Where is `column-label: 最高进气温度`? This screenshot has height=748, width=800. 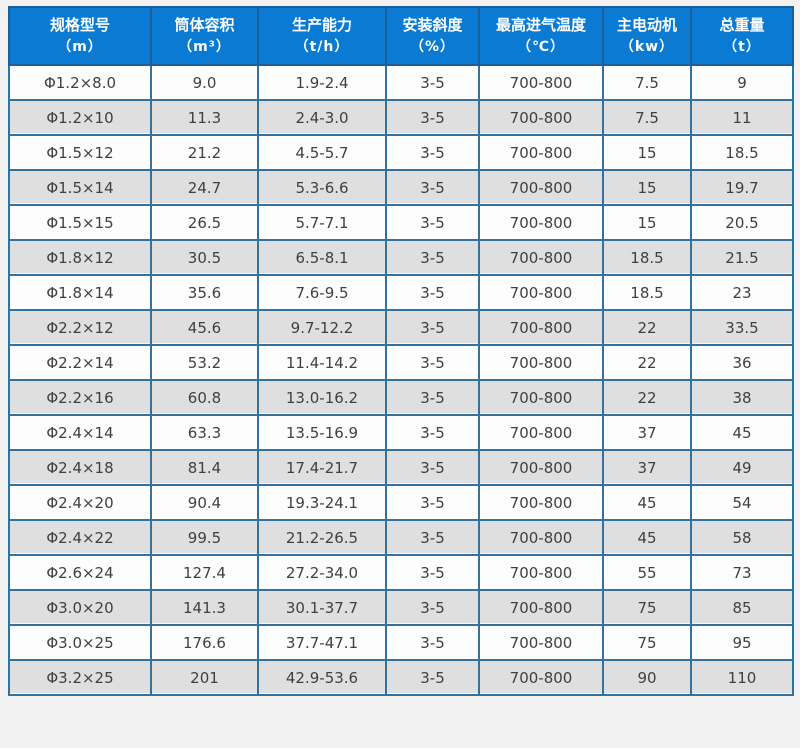
column-label: 最高进气温度 is located at coordinates (540, 24).